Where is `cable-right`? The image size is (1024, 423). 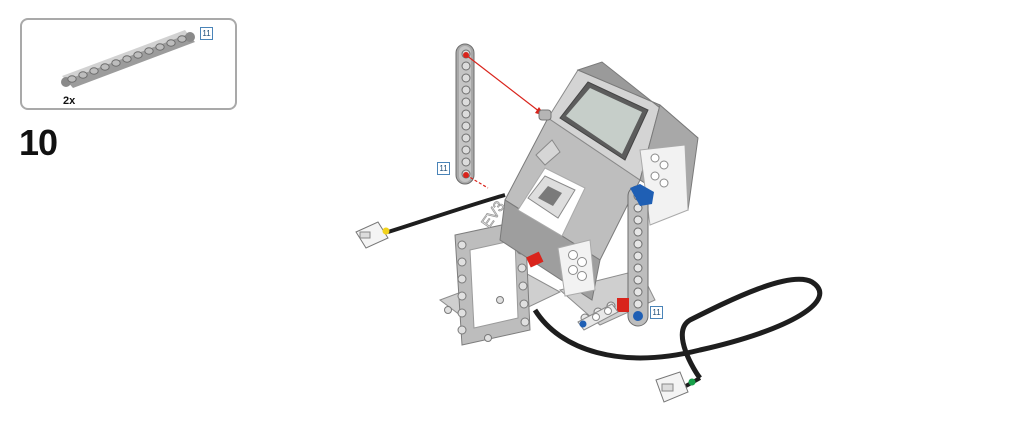
cable-right is located at coordinates (677, 339).